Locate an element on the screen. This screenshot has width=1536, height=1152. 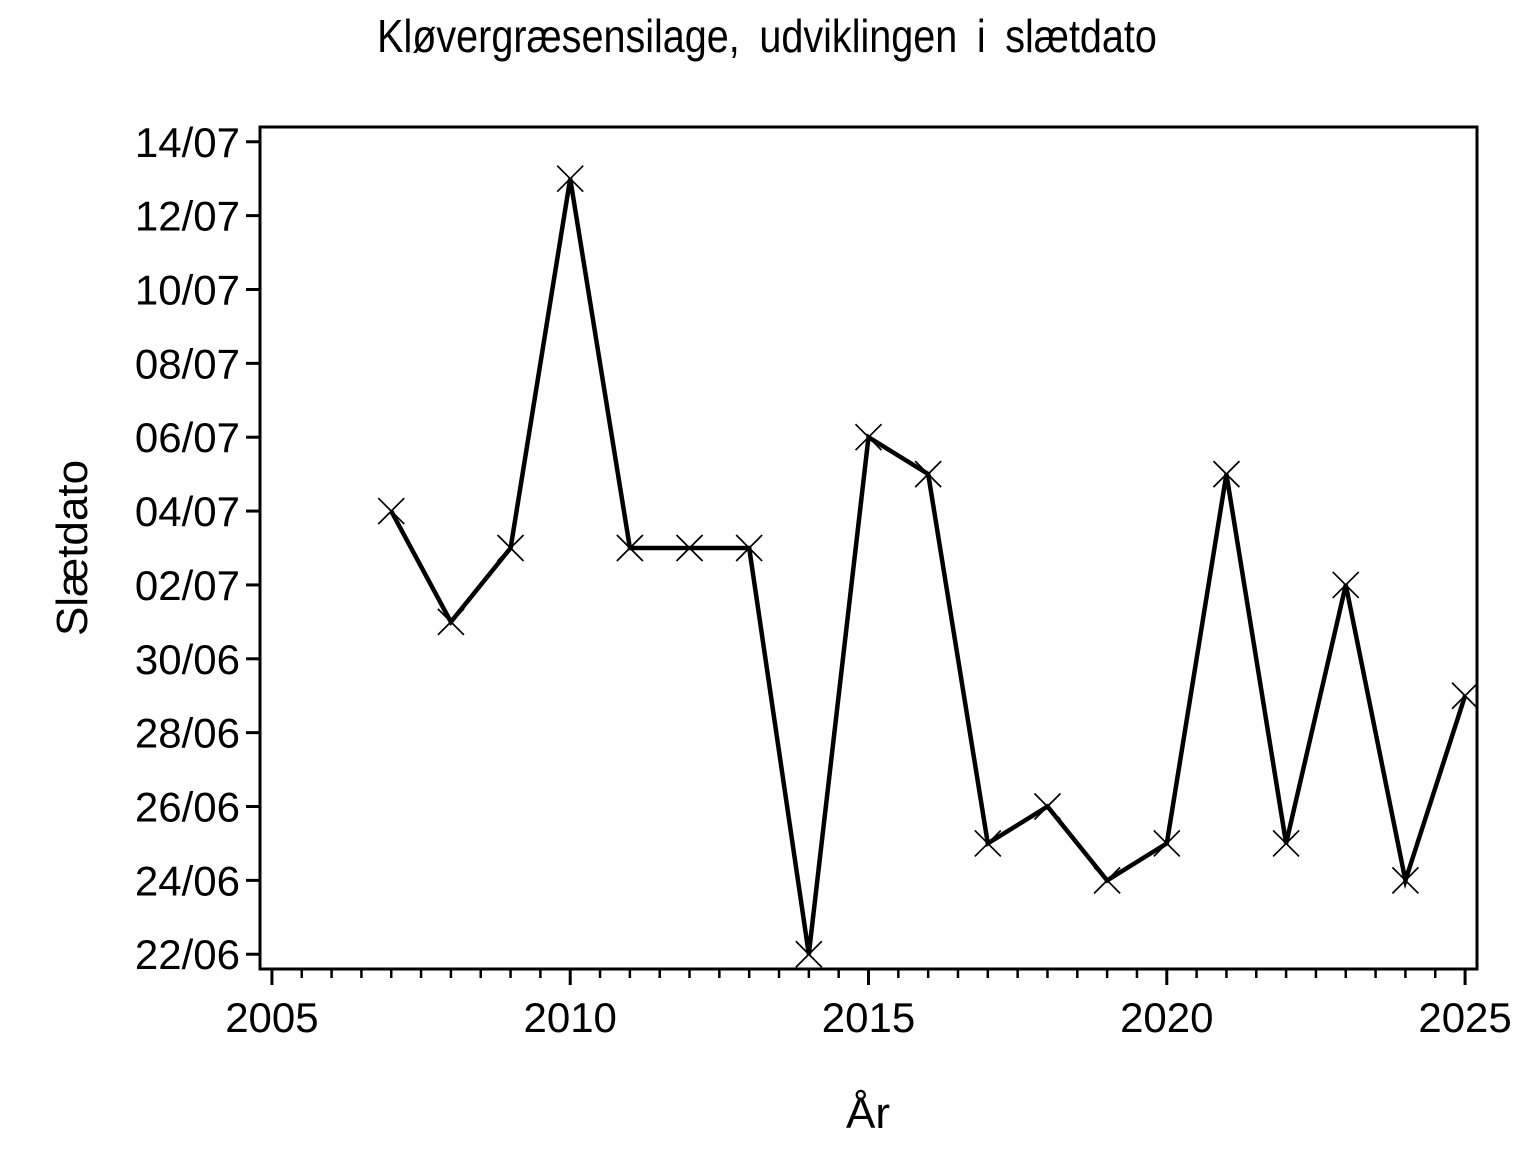
y-axis-tick-label: 14/07 is located at coordinates (187, 142).